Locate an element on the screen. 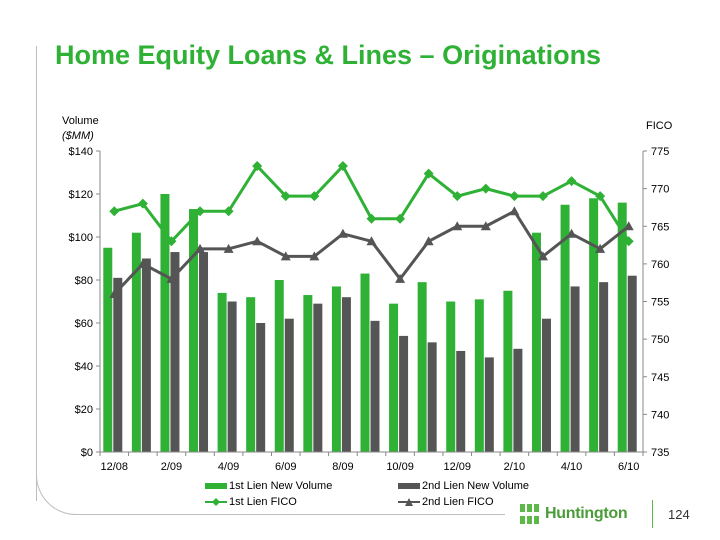 Image resolution: width=720 pixels, height=540 pixels. left-tick-label: $100 is located at coordinates (81, 238).